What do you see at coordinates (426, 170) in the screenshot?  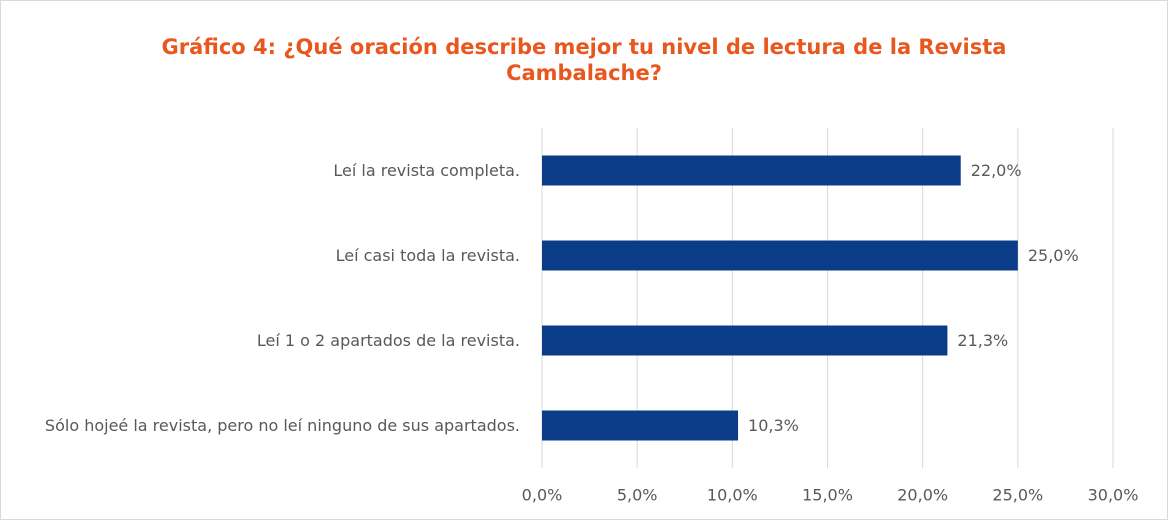 I see `y-tick-label: Leí la revista completa.` at bounding box center [426, 170].